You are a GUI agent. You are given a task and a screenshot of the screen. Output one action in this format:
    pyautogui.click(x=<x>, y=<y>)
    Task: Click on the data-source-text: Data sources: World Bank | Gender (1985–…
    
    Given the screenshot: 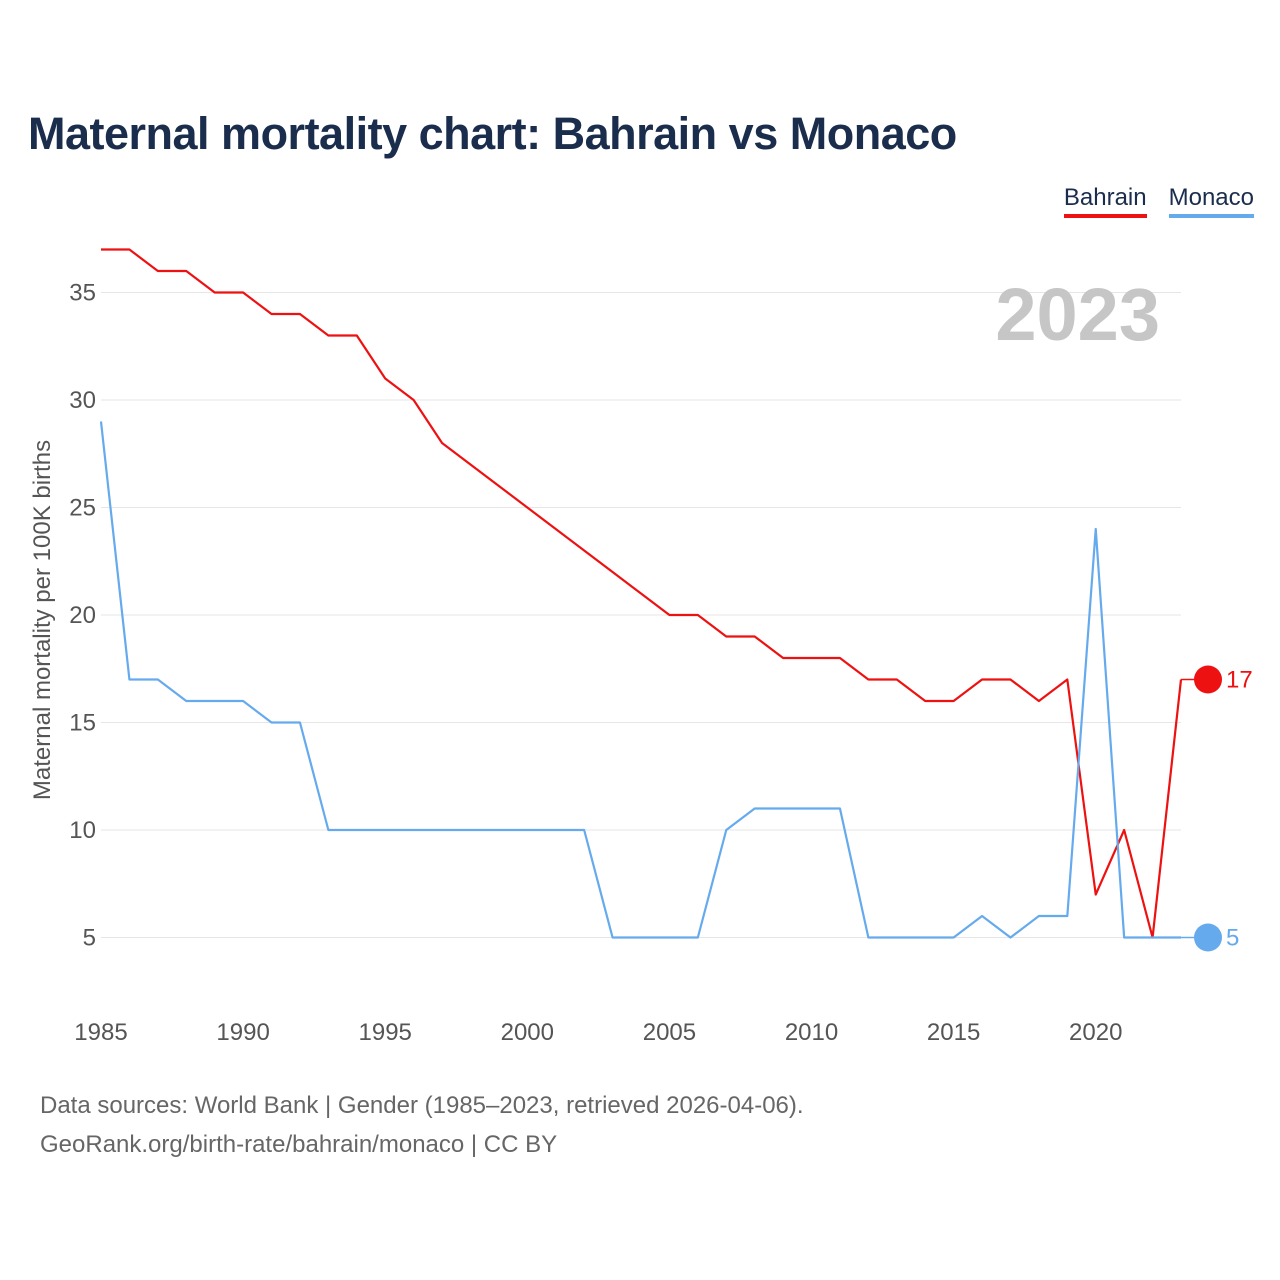 What is the action you would take?
    pyautogui.click(x=422, y=1105)
    